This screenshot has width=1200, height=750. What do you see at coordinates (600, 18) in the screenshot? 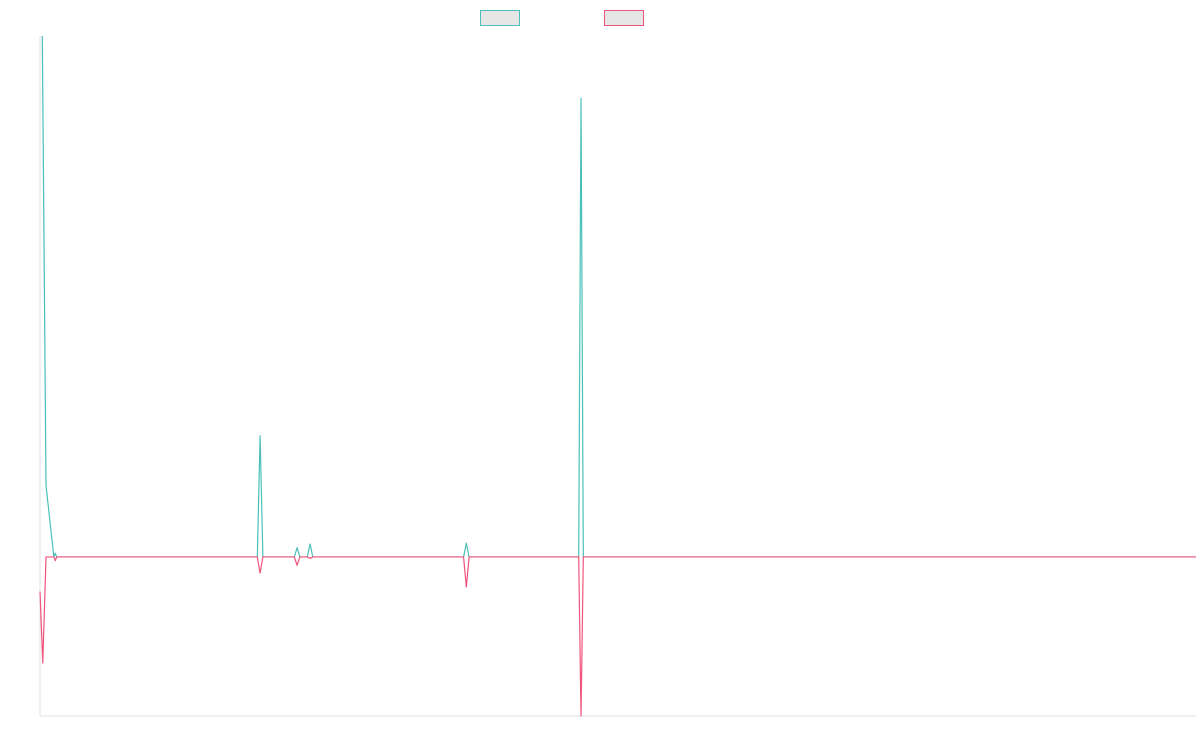
I see `legend` at bounding box center [600, 18].